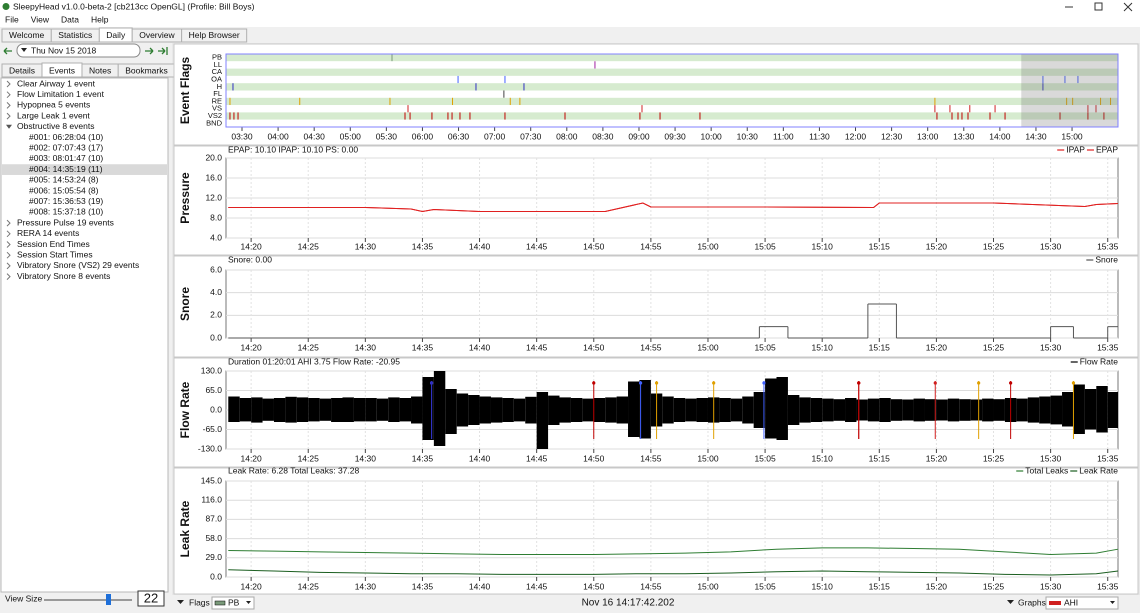  Describe the element at coordinates (78, 50) in the screenshot. I see `date-combo` at that location.